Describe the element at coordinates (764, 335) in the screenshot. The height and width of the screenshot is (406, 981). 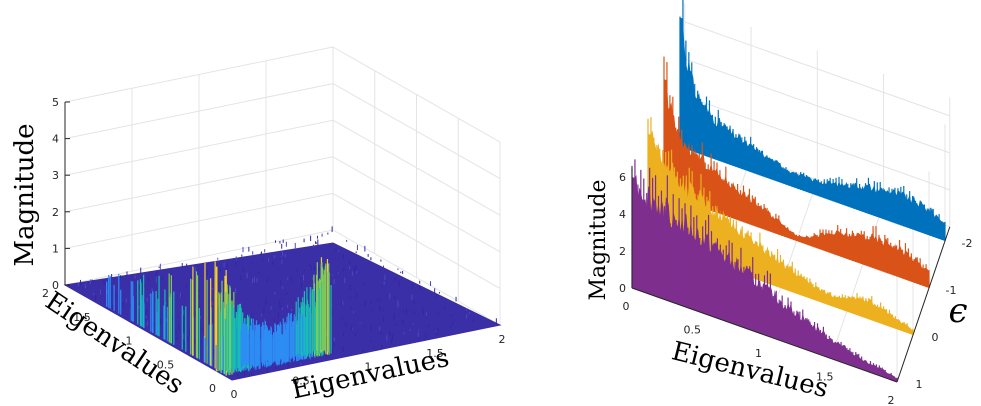
I see `x-axis-line` at that location.